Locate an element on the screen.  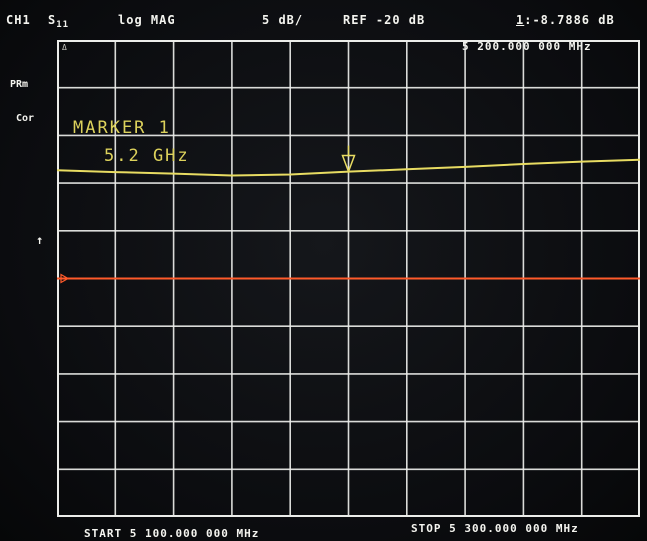
parameter-label: S11 is located at coordinates (59, 21).